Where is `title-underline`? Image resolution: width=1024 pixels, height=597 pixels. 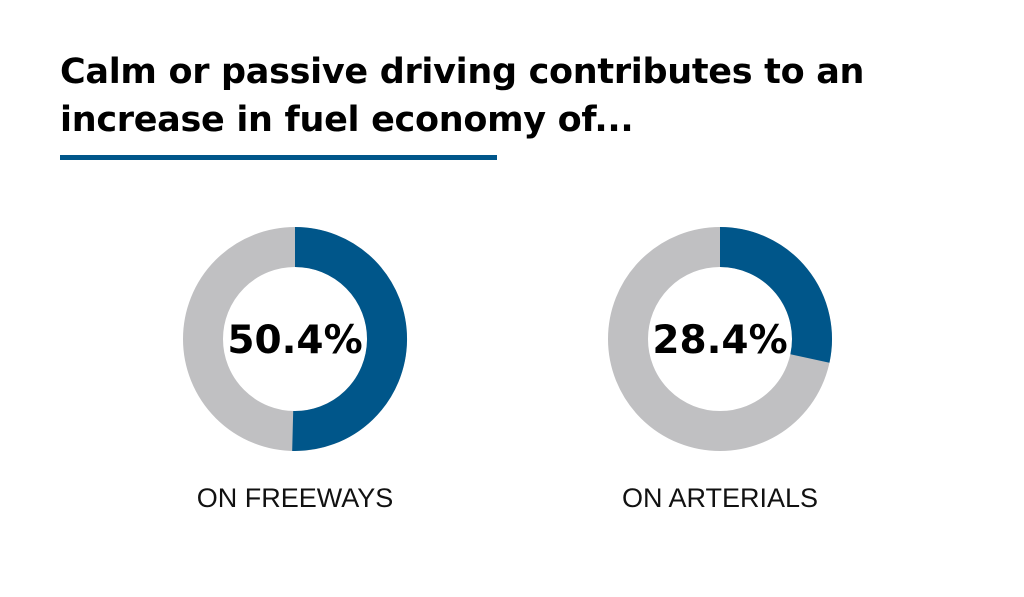
title-underline is located at coordinates (278, 157).